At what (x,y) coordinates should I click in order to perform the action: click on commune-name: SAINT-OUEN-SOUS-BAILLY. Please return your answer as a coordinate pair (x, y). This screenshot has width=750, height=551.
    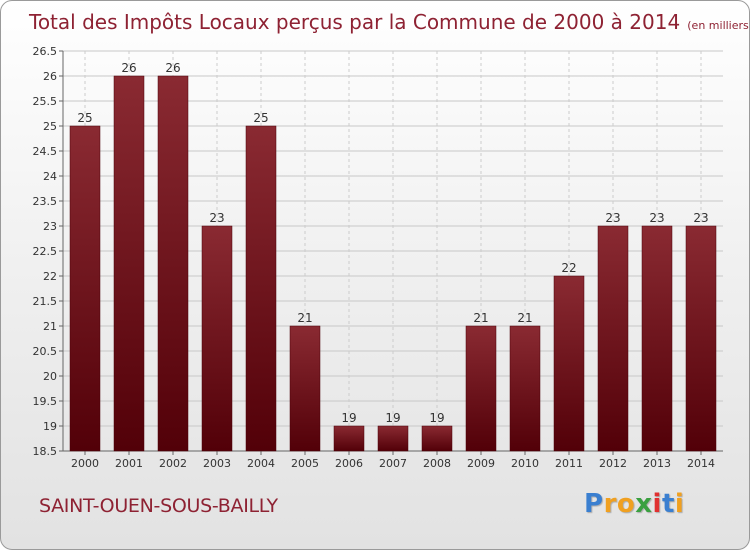
    Looking at the image, I should click on (158, 506).